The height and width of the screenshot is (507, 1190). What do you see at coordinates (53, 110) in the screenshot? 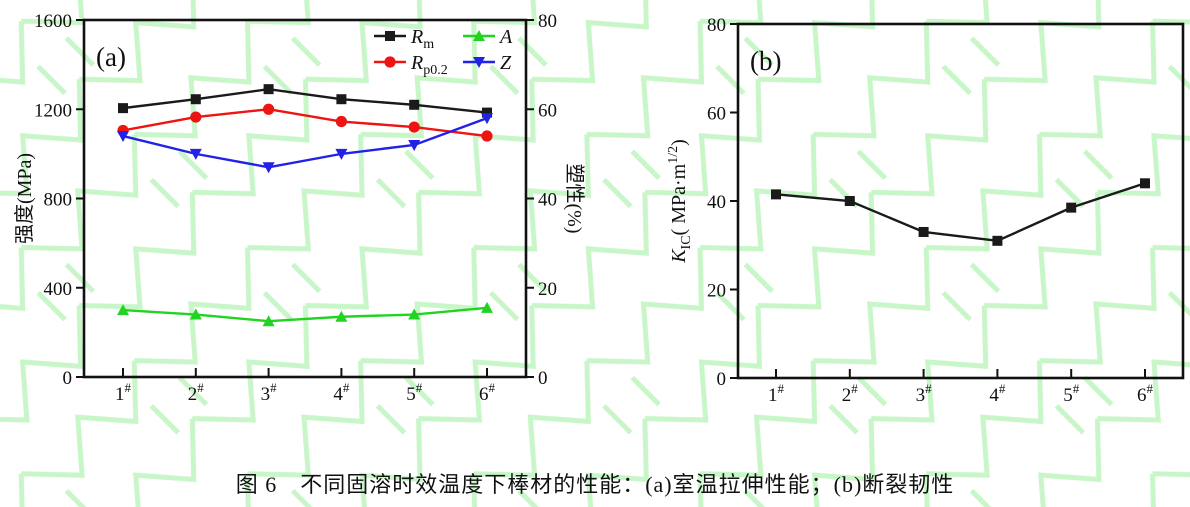
I see `svg-text: 1200` at bounding box center [53, 110].